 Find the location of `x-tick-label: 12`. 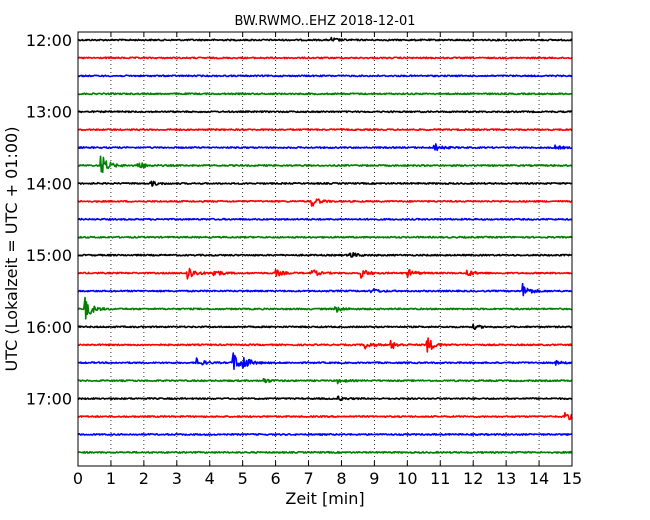

x-tick-label: 12 is located at coordinates (473, 478).